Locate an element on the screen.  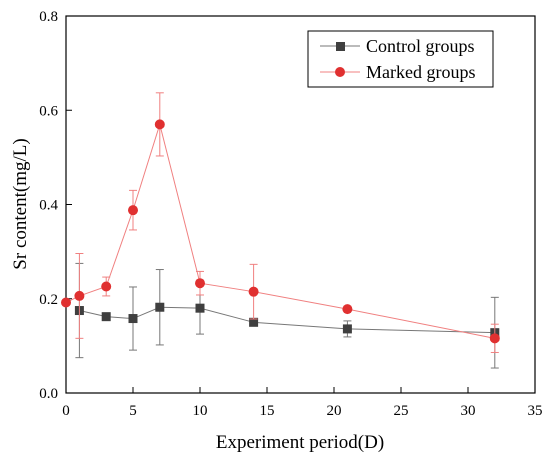
y-tick-label: 0.6 is located at coordinates (48, 111).